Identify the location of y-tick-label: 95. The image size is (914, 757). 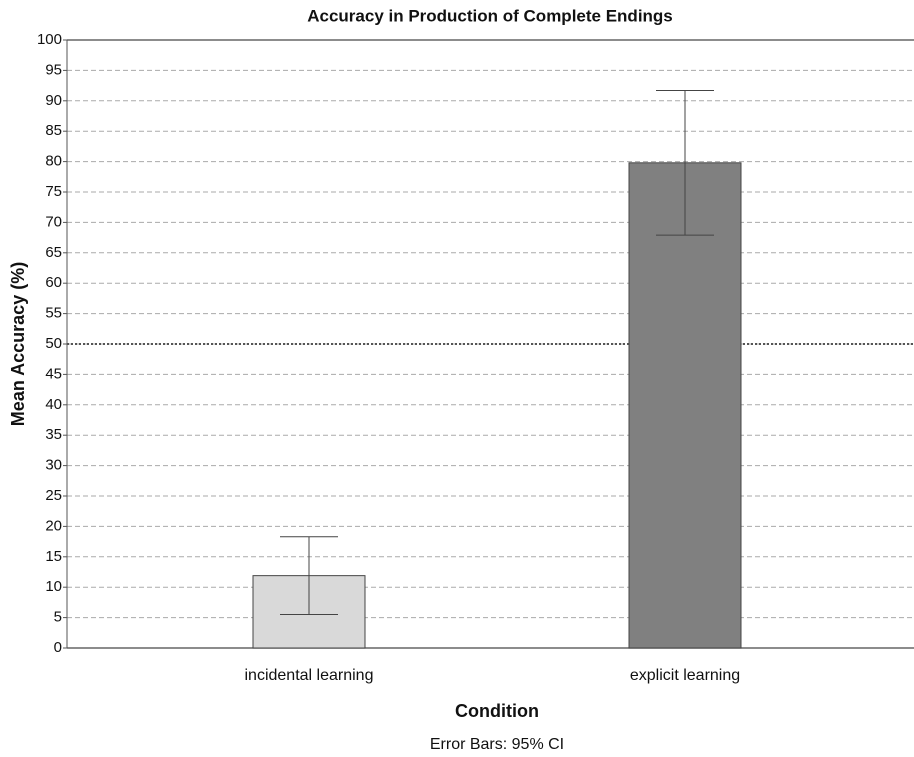
(53, 69).